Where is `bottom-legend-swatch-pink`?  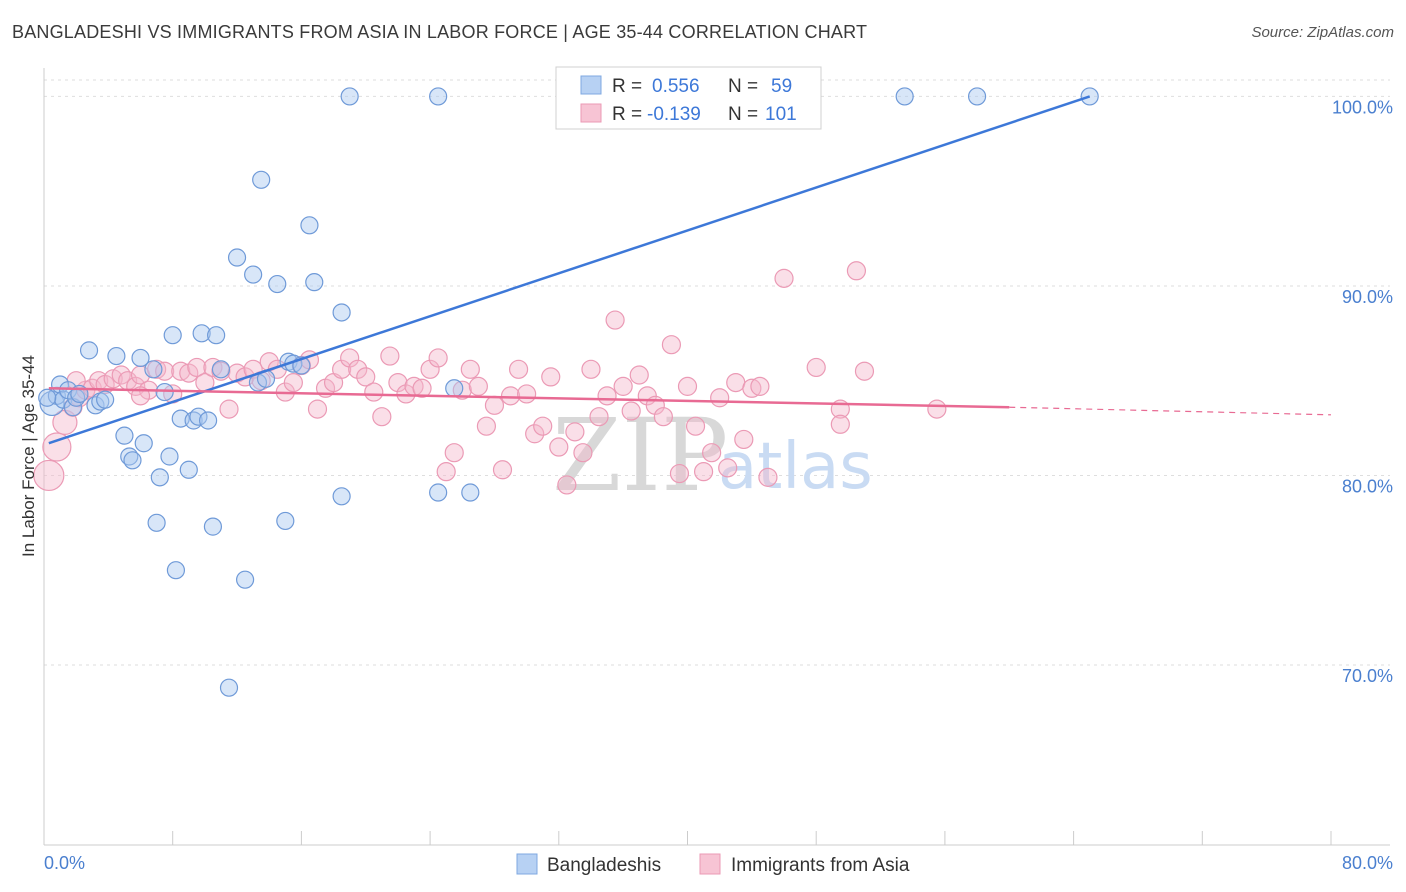
bottom-legend-swatch-pink is located at coordinates (710, 864).